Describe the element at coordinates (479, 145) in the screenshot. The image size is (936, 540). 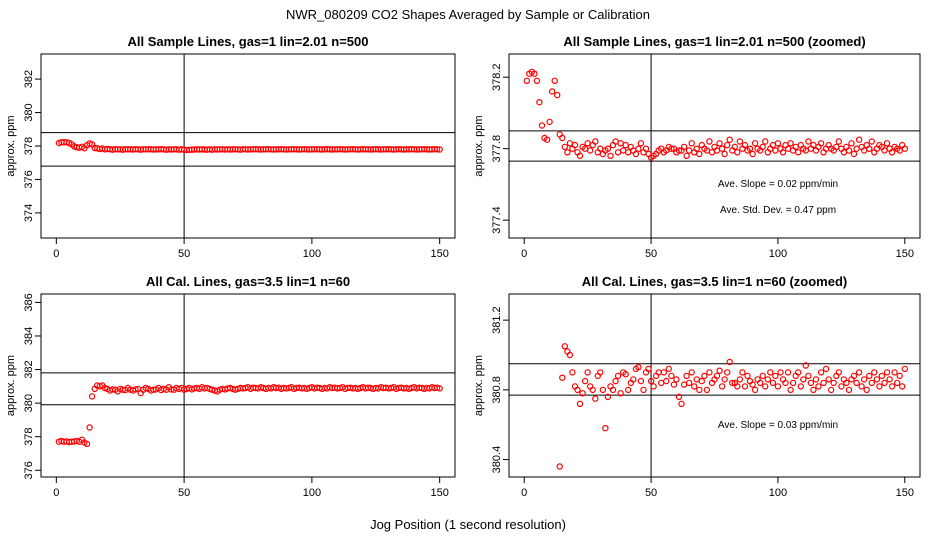
I see `y-axis-label: approx. ppm` at that location.